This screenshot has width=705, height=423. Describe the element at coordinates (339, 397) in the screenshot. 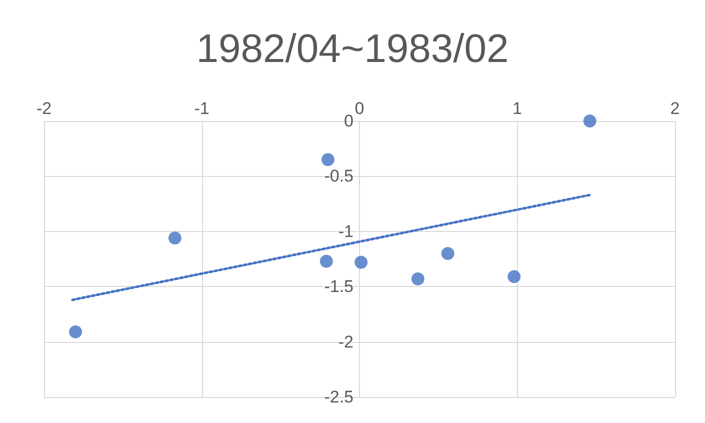

I see `y-tick-label: -2.5` at that location.